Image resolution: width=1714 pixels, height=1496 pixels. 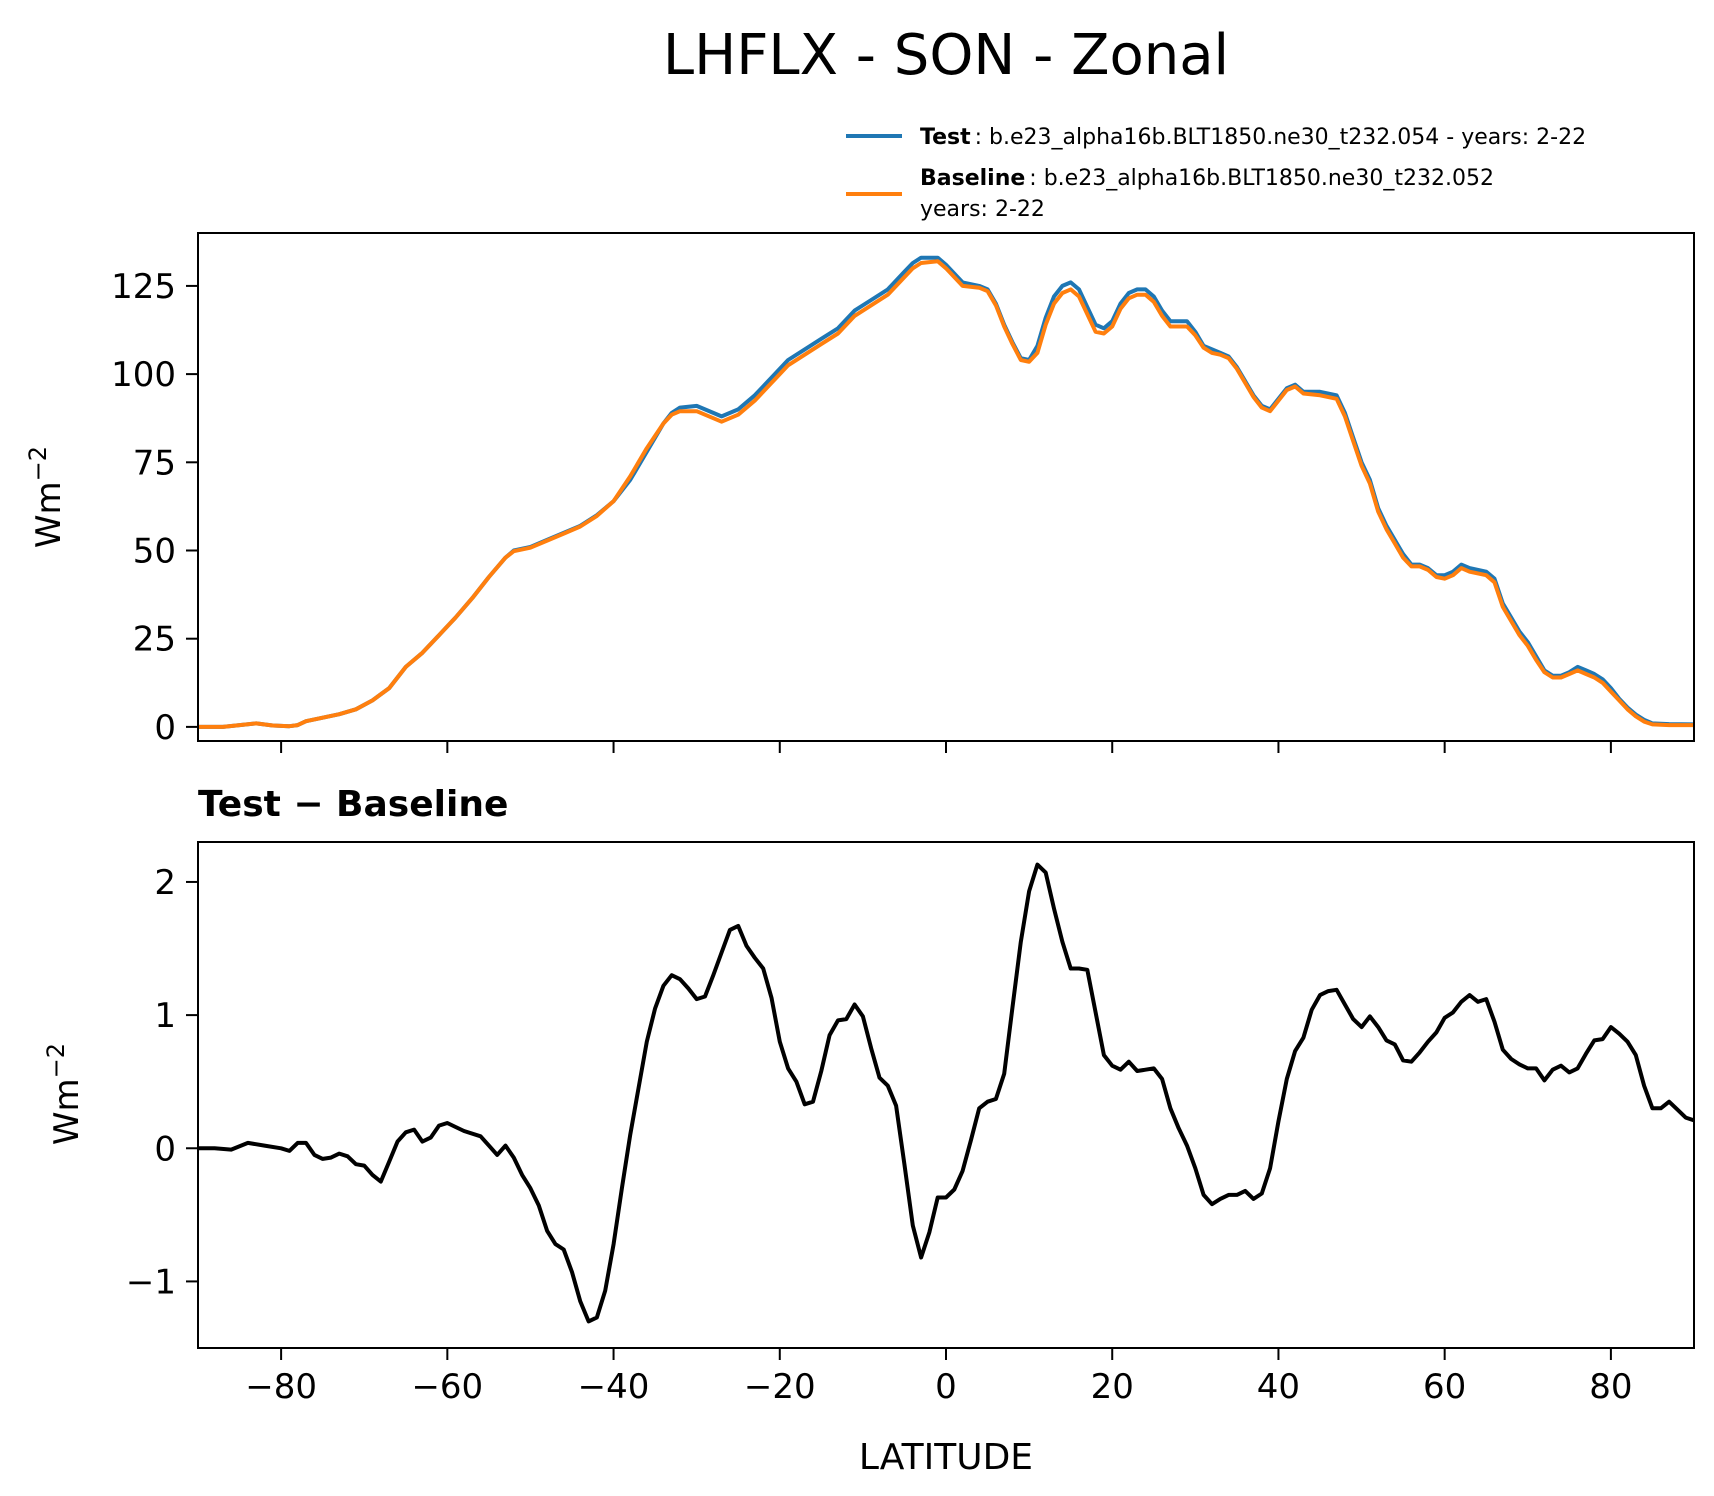 I want to click on y-tick-label: 75, so click(x=154, y=463).